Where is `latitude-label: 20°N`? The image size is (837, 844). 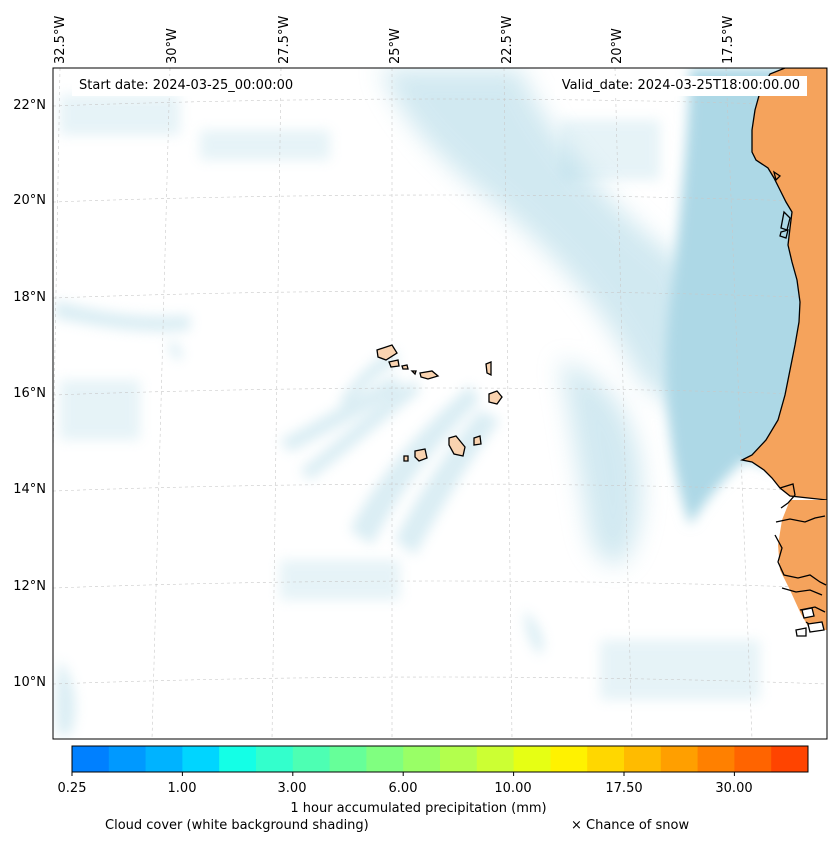 latitude-label: 20°N is located at coordinates (29, 200).